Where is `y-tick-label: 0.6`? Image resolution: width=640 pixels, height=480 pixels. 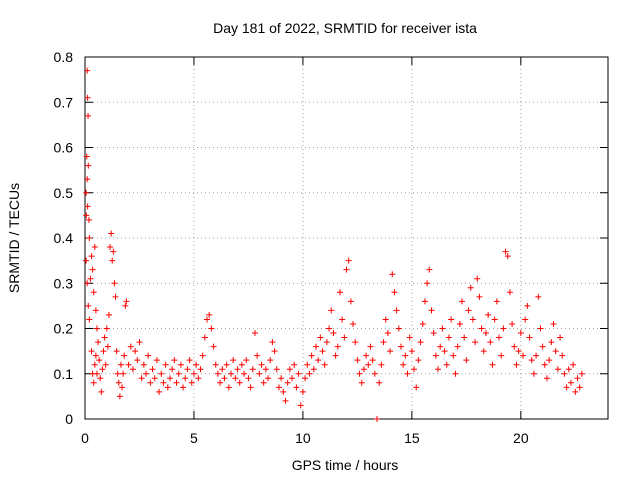 y-tick-label: 0.6 is located at coordinates (64, 148).